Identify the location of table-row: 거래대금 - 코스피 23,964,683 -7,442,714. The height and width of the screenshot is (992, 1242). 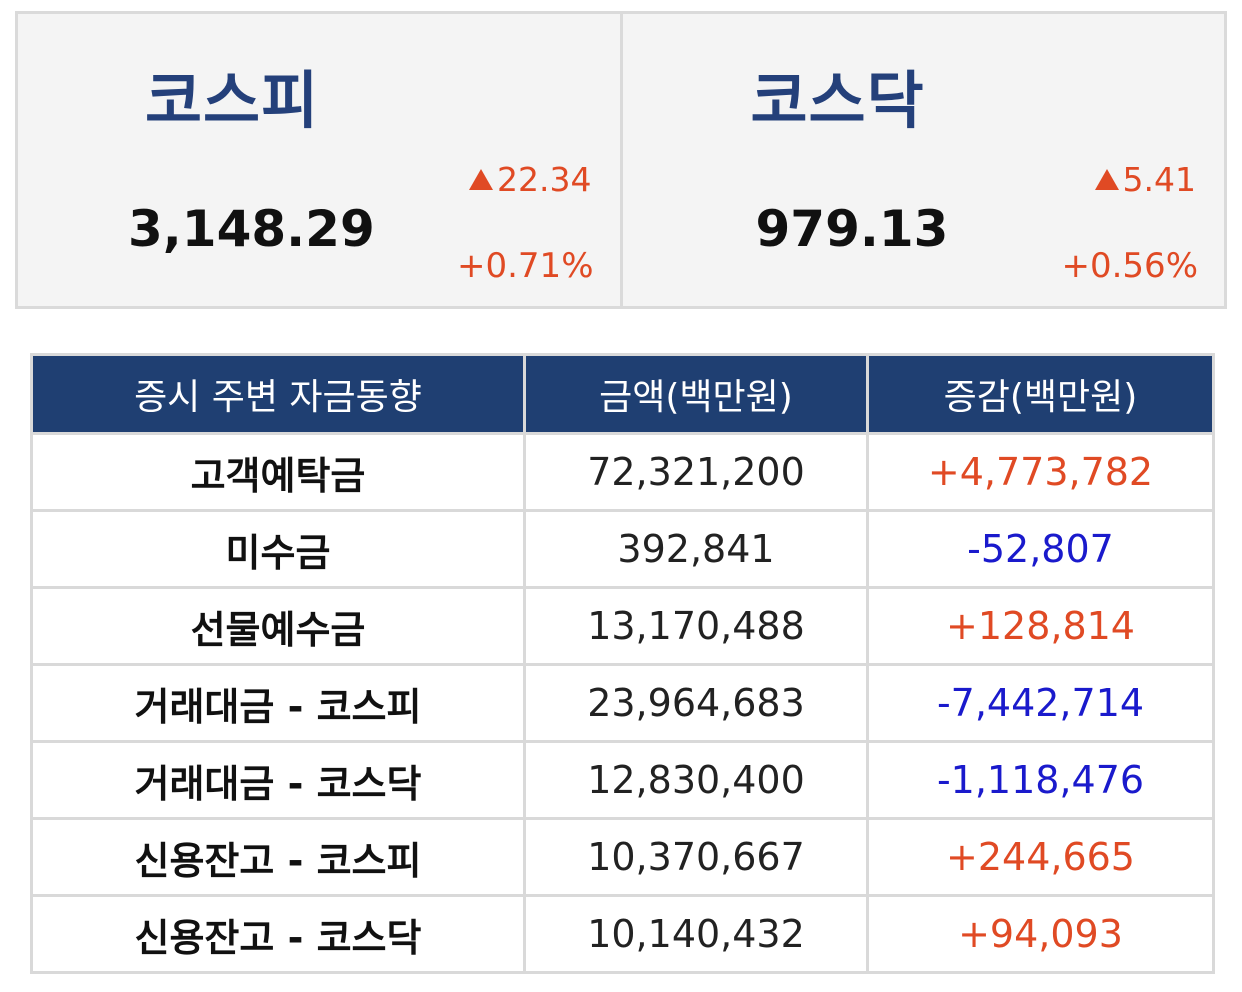
(622, 703).